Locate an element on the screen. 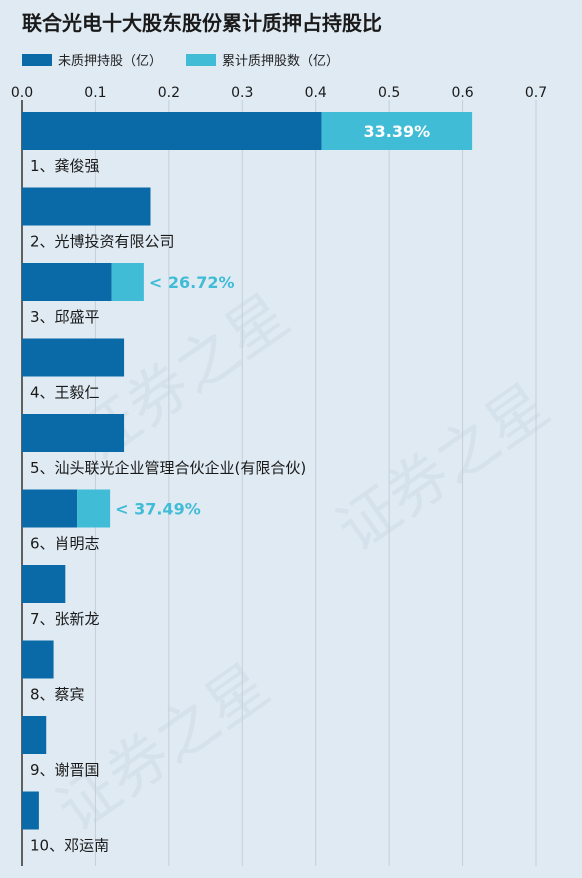 The image size is (582, 878). x-tick-label: 0.0 is located at coordinates (22, 93).